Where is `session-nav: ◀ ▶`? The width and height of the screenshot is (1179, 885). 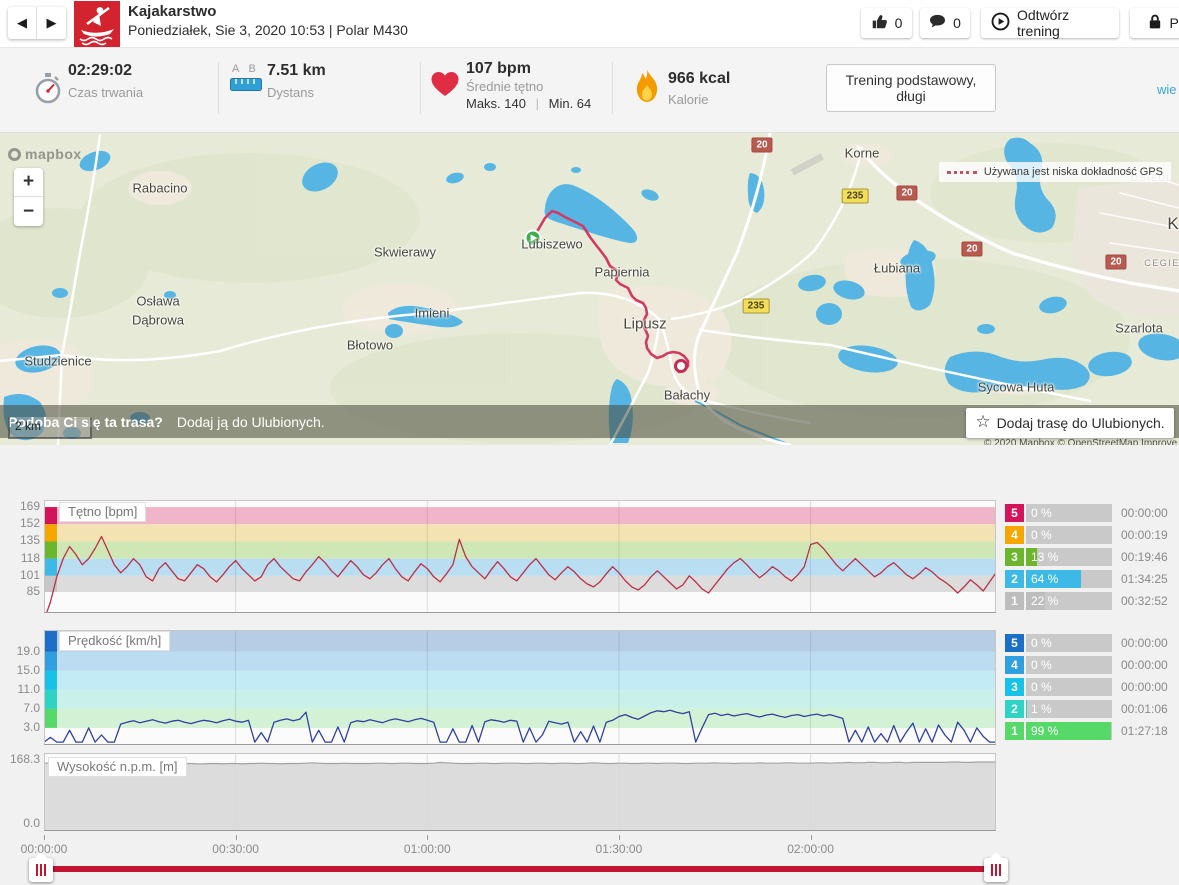
session-nav: ◀ ▶ is located at coordinates (37, 23).